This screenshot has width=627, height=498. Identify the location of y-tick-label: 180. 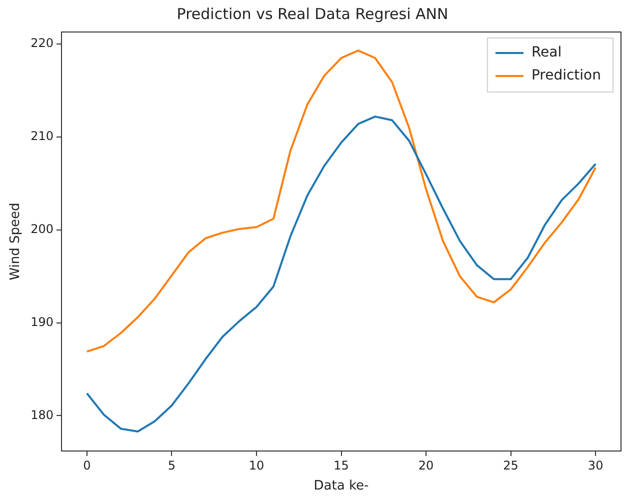
(42, 415).